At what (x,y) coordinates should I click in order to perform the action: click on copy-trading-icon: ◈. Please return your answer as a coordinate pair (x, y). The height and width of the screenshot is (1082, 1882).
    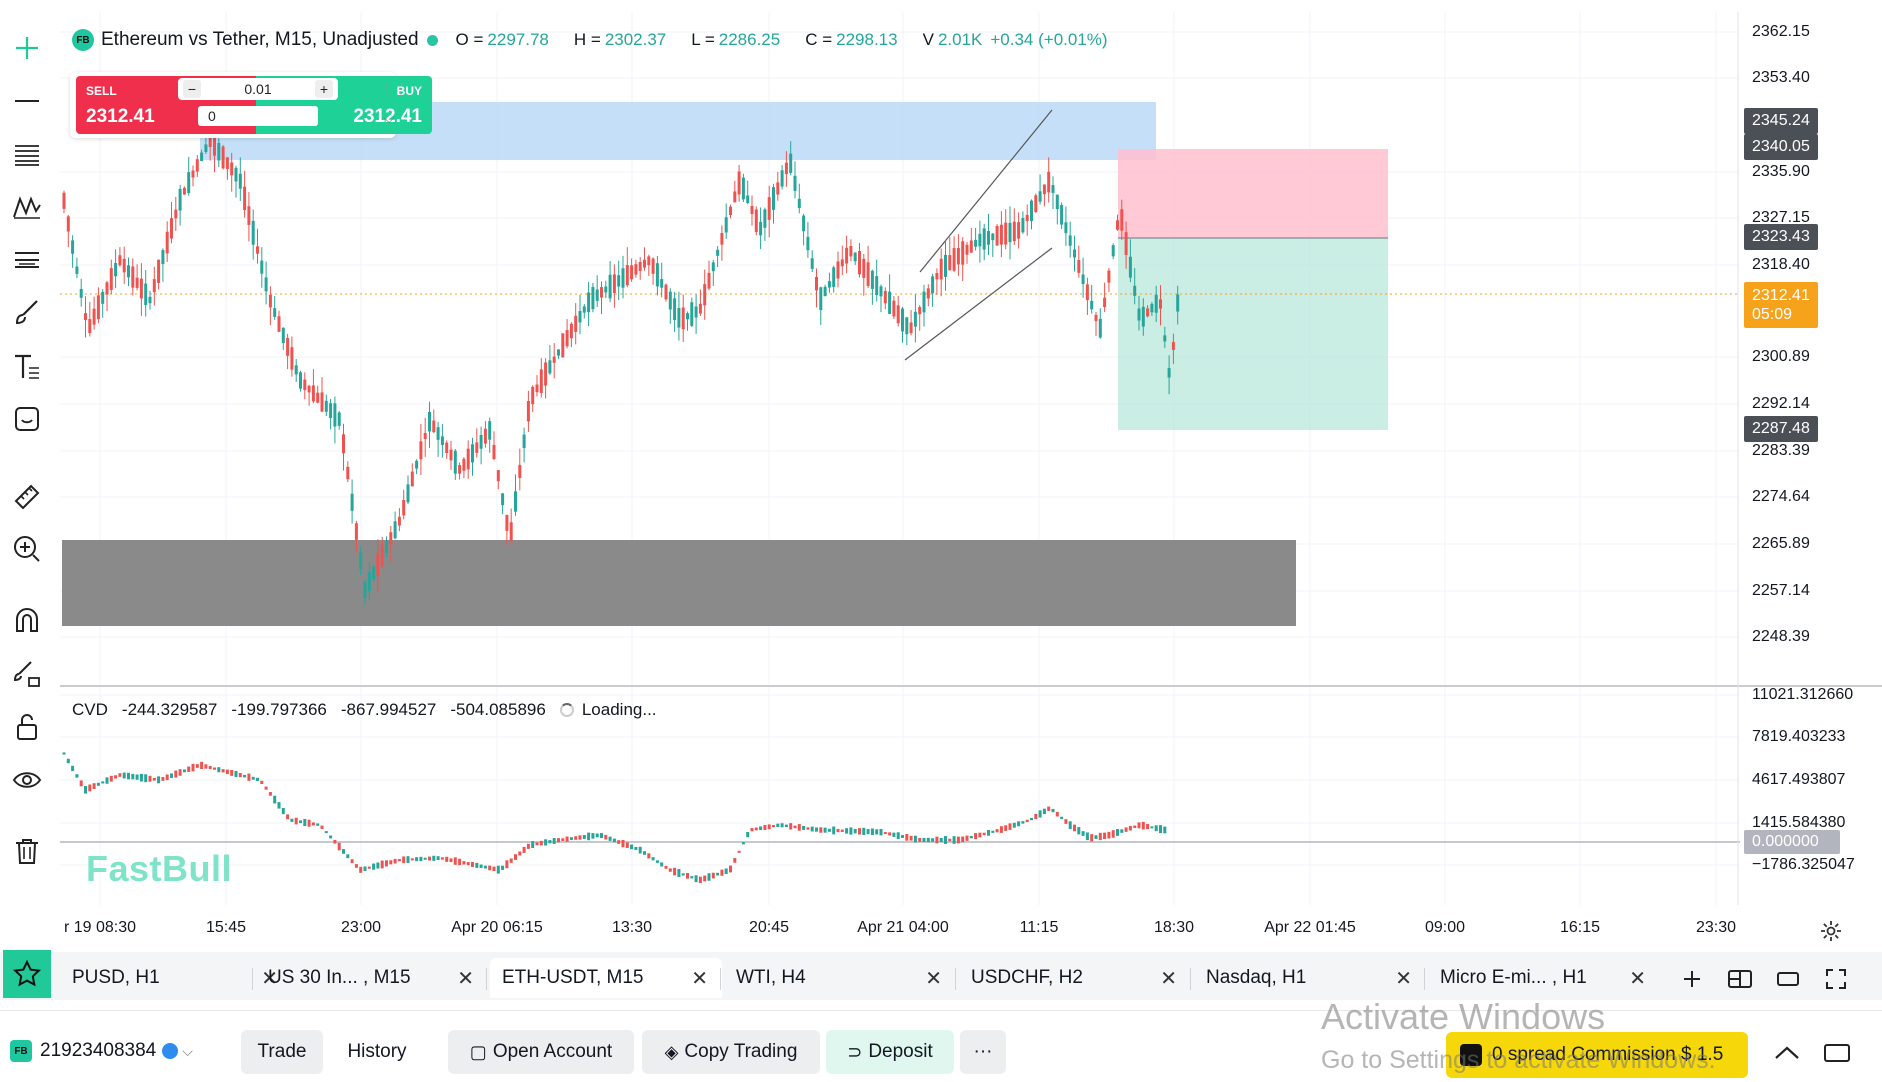
    Looking at the image, I should click on (671, 1051).